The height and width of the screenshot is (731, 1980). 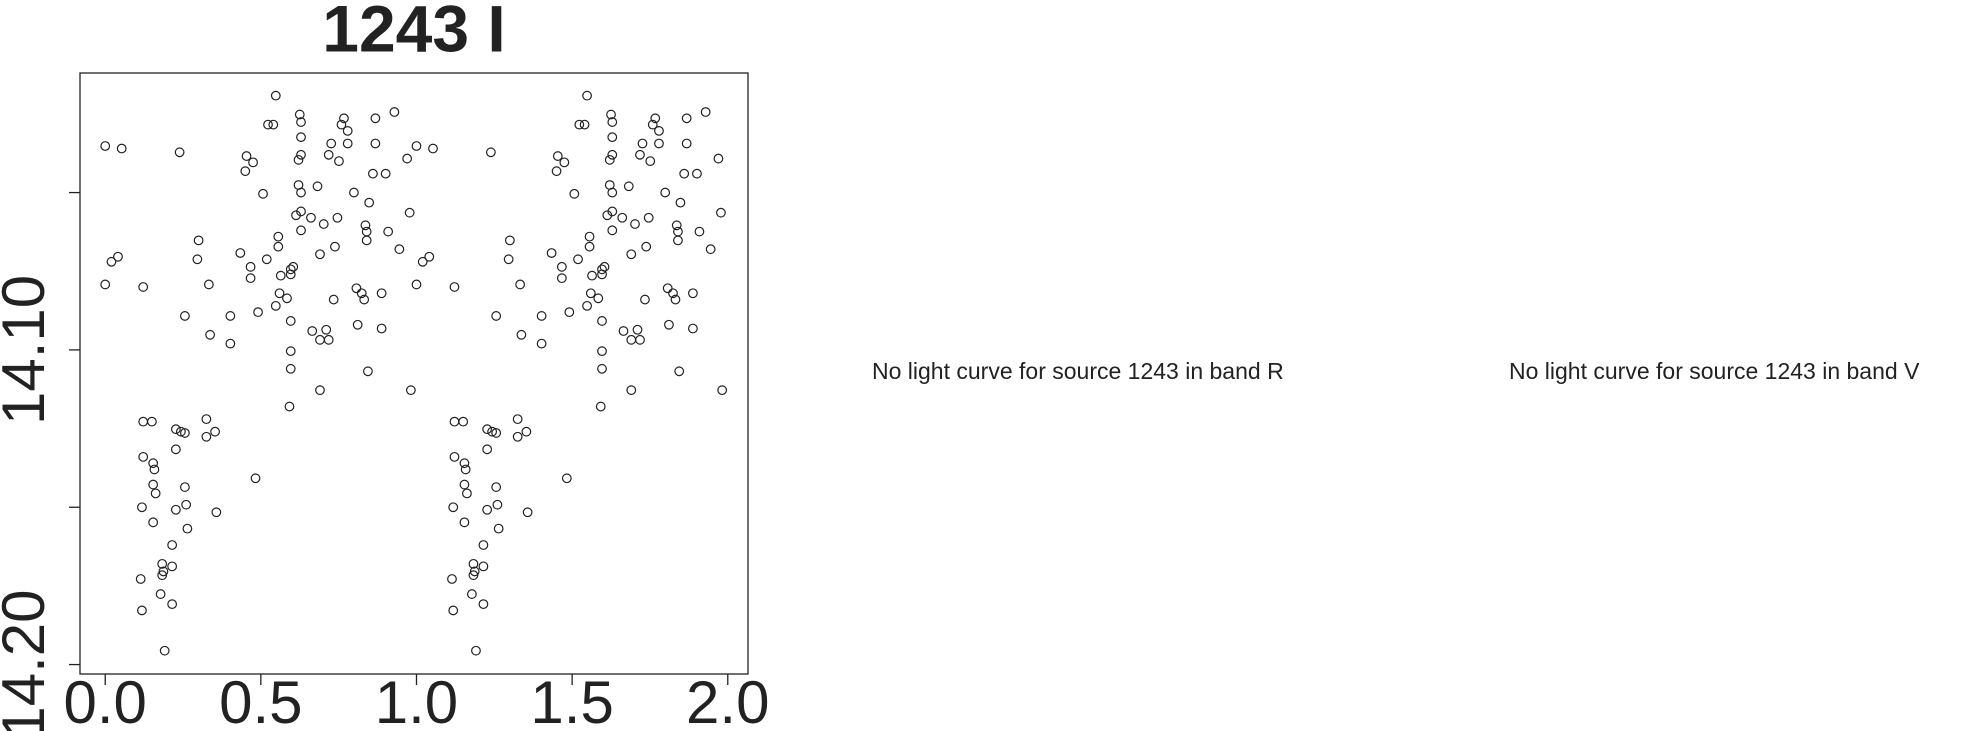 I want to click on y-tick-label: 14.10, so click(x=28, y=350).